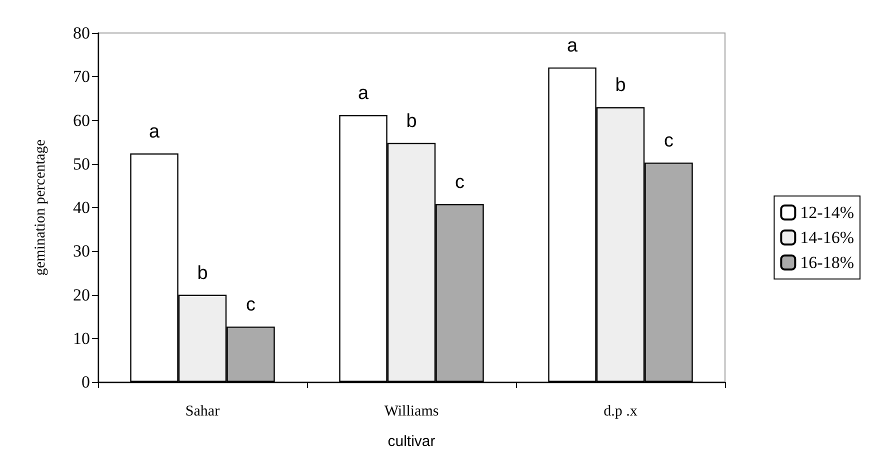 The image size is (876, 475). I want to click on legend-label: 12-14%, so click(827, 212).